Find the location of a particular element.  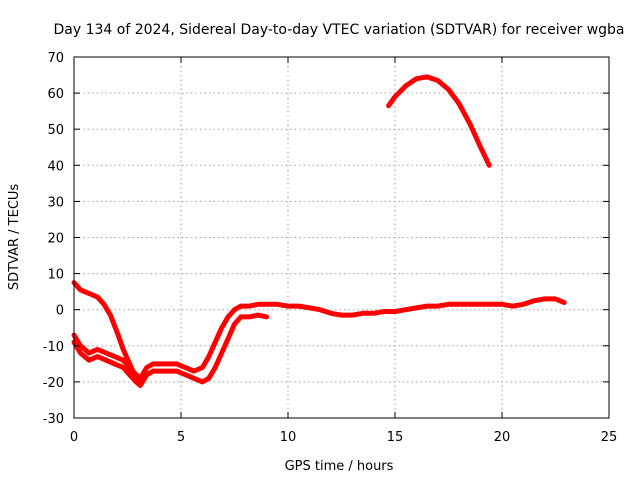

x-tick-label: 10 is located at coordinates (288, 437).